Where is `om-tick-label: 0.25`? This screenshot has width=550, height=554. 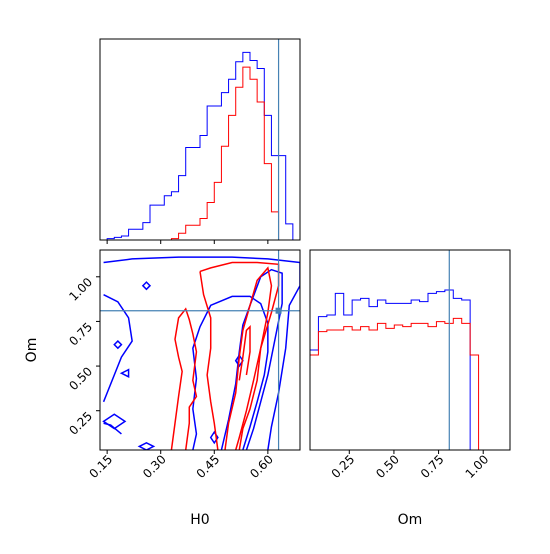 om-tick-label: 0.25 is located at coordinates (343, 466).